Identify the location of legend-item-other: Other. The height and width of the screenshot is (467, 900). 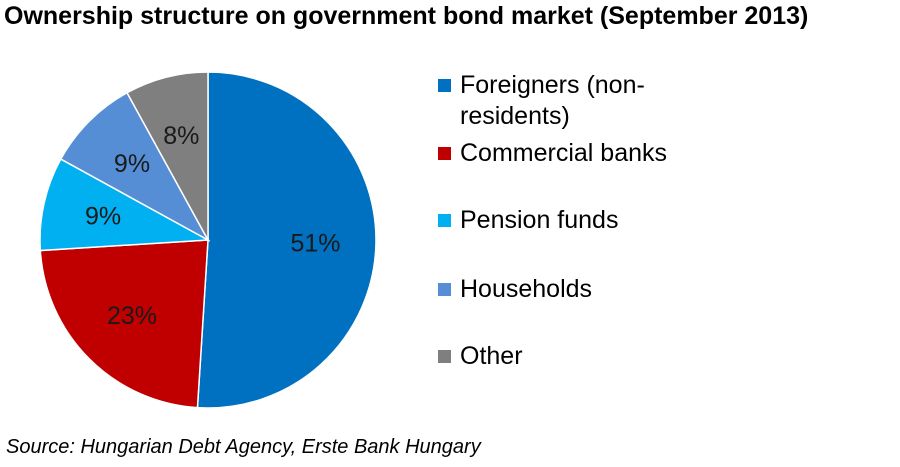
(558, 356).